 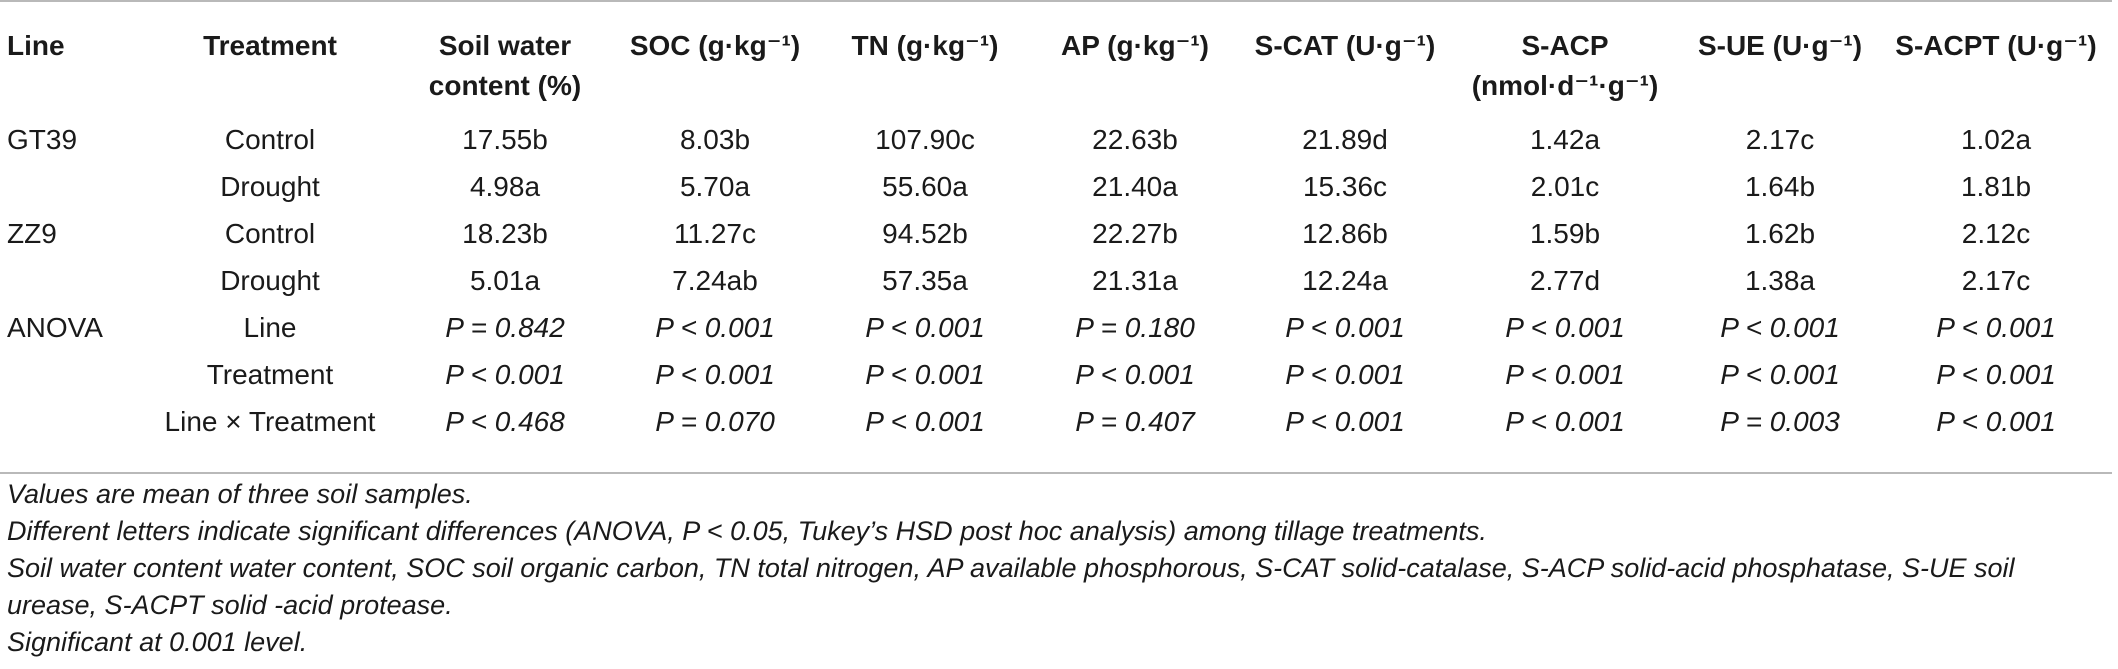 I want to click on cell-line: GT39, so click(x=42, y=139).